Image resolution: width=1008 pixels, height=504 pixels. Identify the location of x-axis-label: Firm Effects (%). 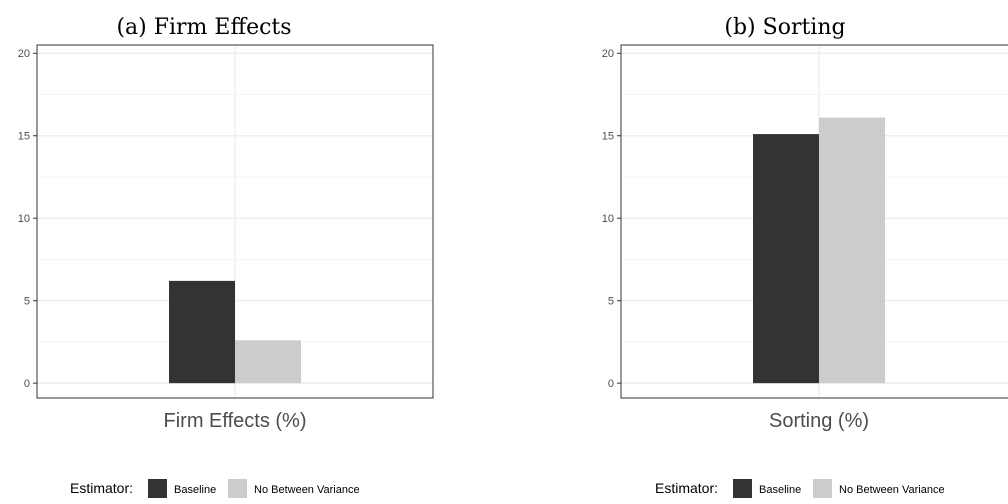
(235, 421).